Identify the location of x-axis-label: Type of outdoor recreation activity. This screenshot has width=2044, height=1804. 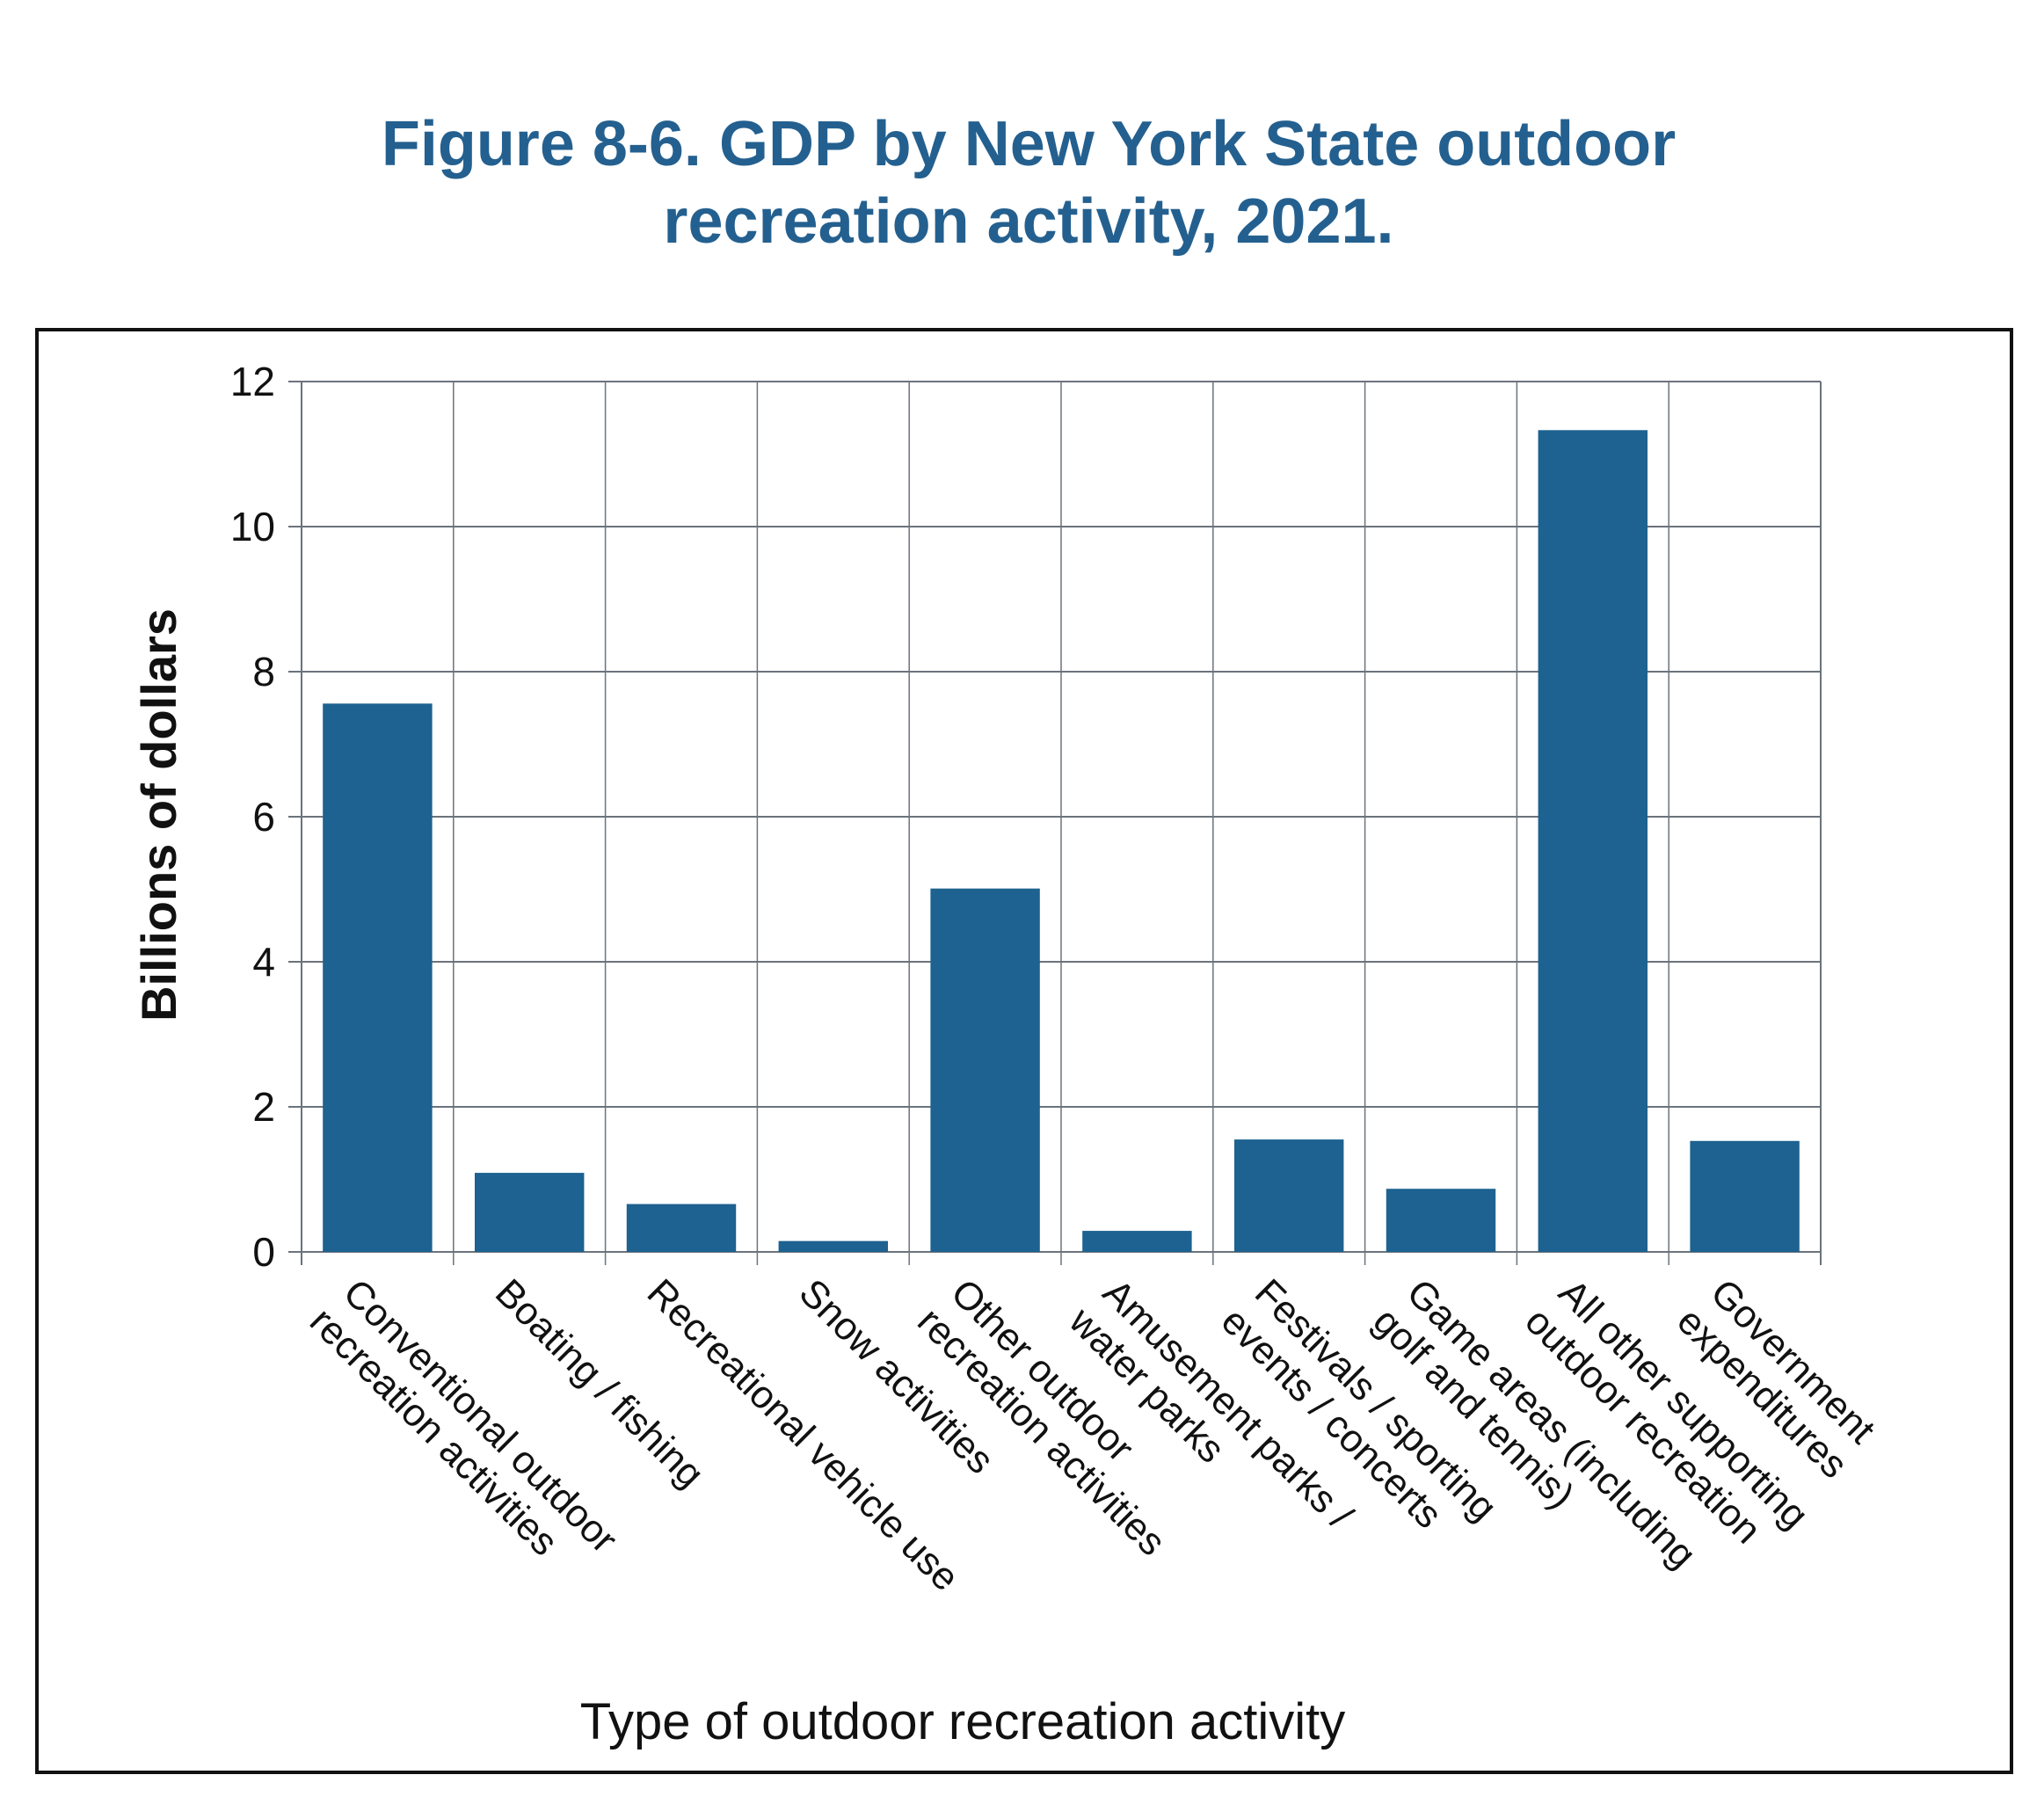
(963, 1721).